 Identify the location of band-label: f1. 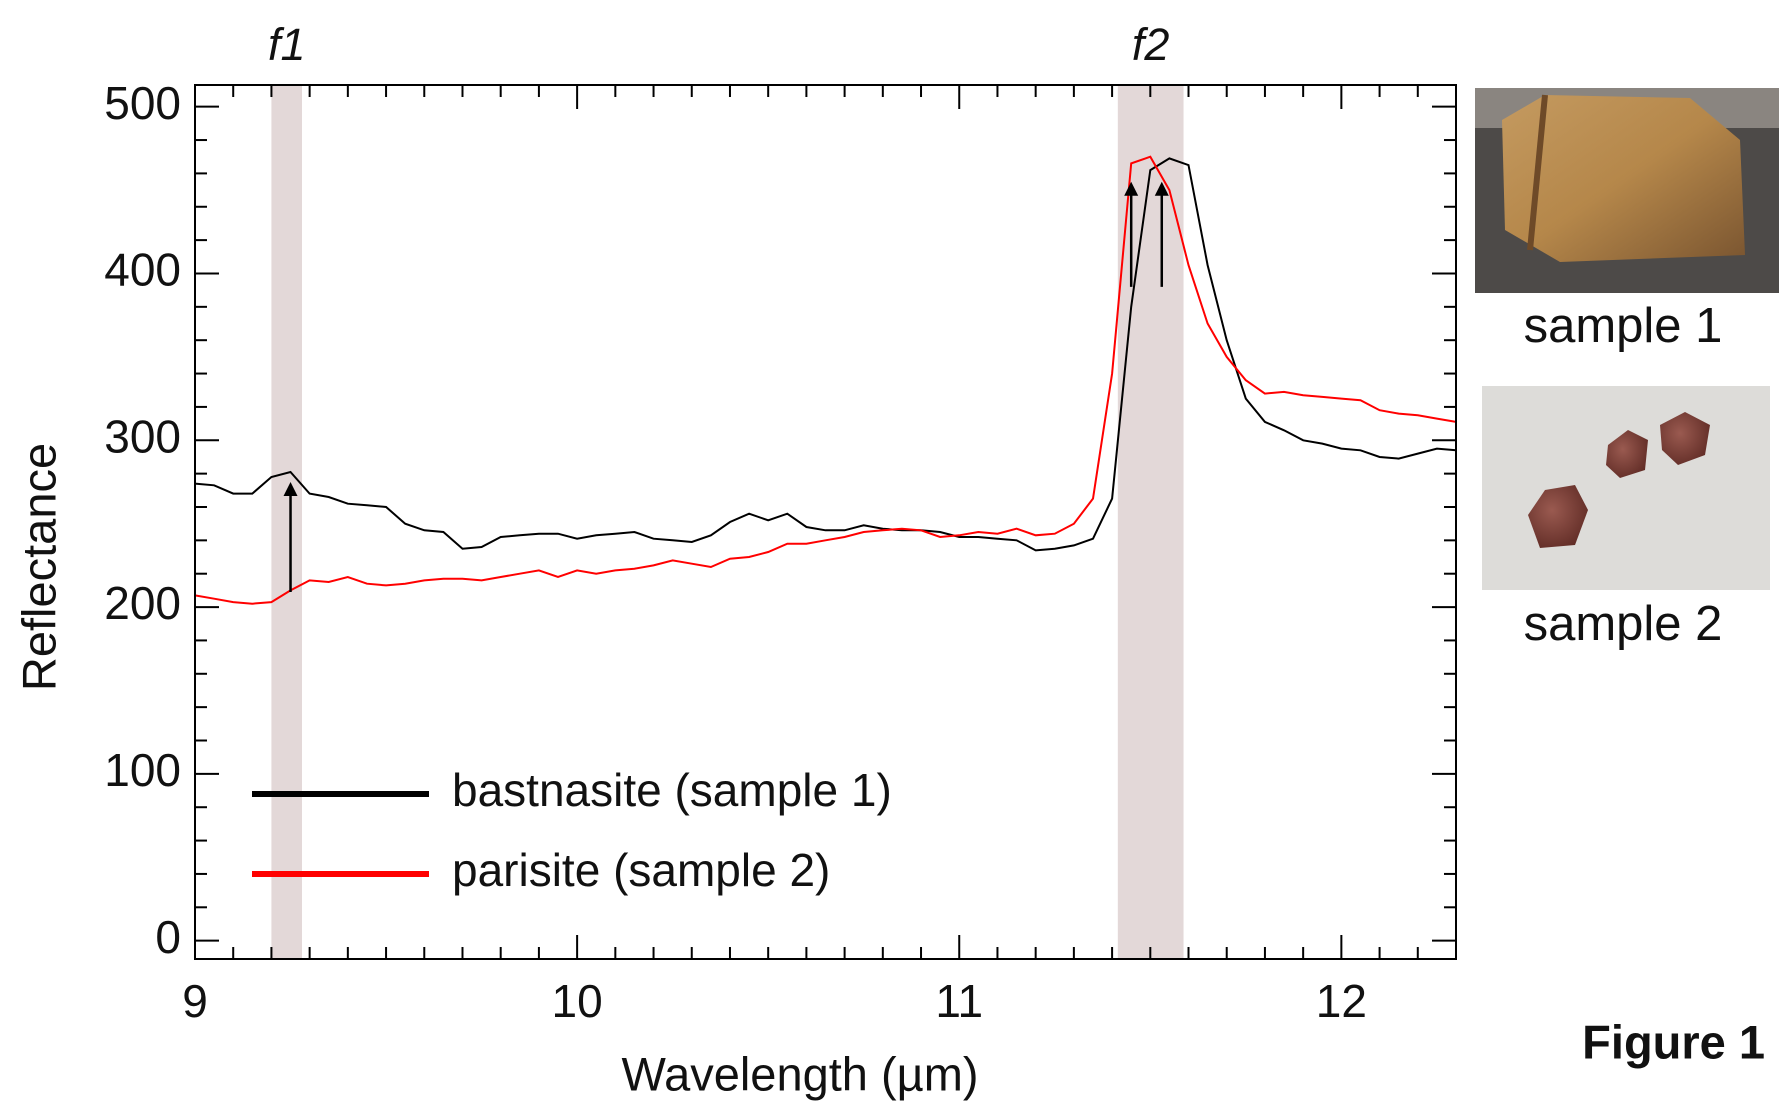
(287, 44).